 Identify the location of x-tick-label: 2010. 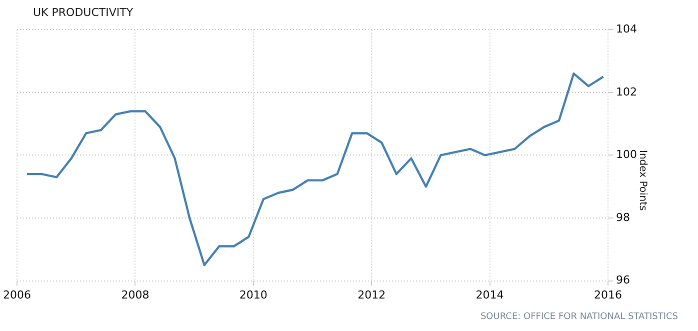
(253, 295).